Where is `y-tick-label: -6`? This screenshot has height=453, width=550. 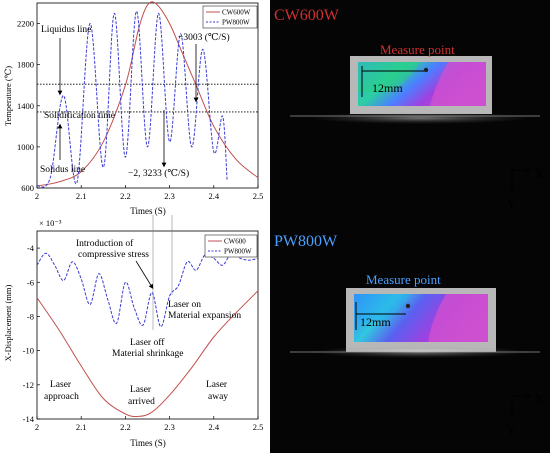
y-tick-label: -6 is located at coordinates (30, 282).